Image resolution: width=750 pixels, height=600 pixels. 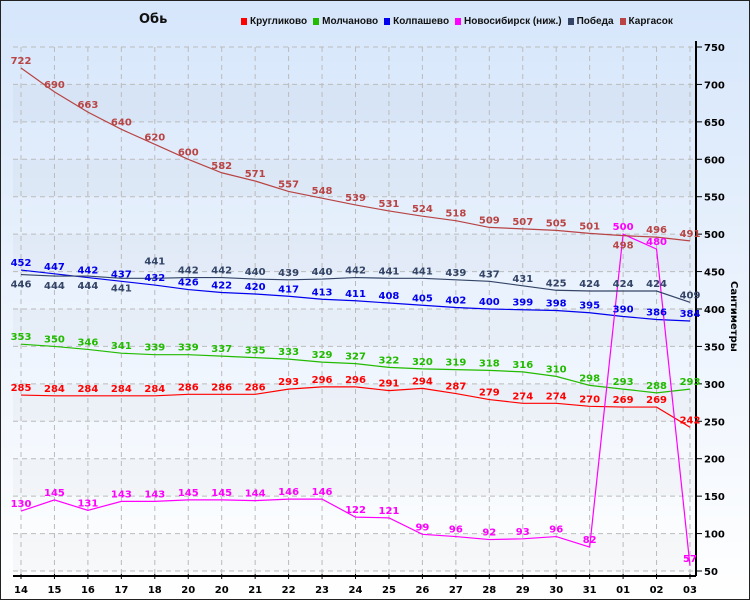 I want to click on data-label: 146, so click(x=322, y=492).